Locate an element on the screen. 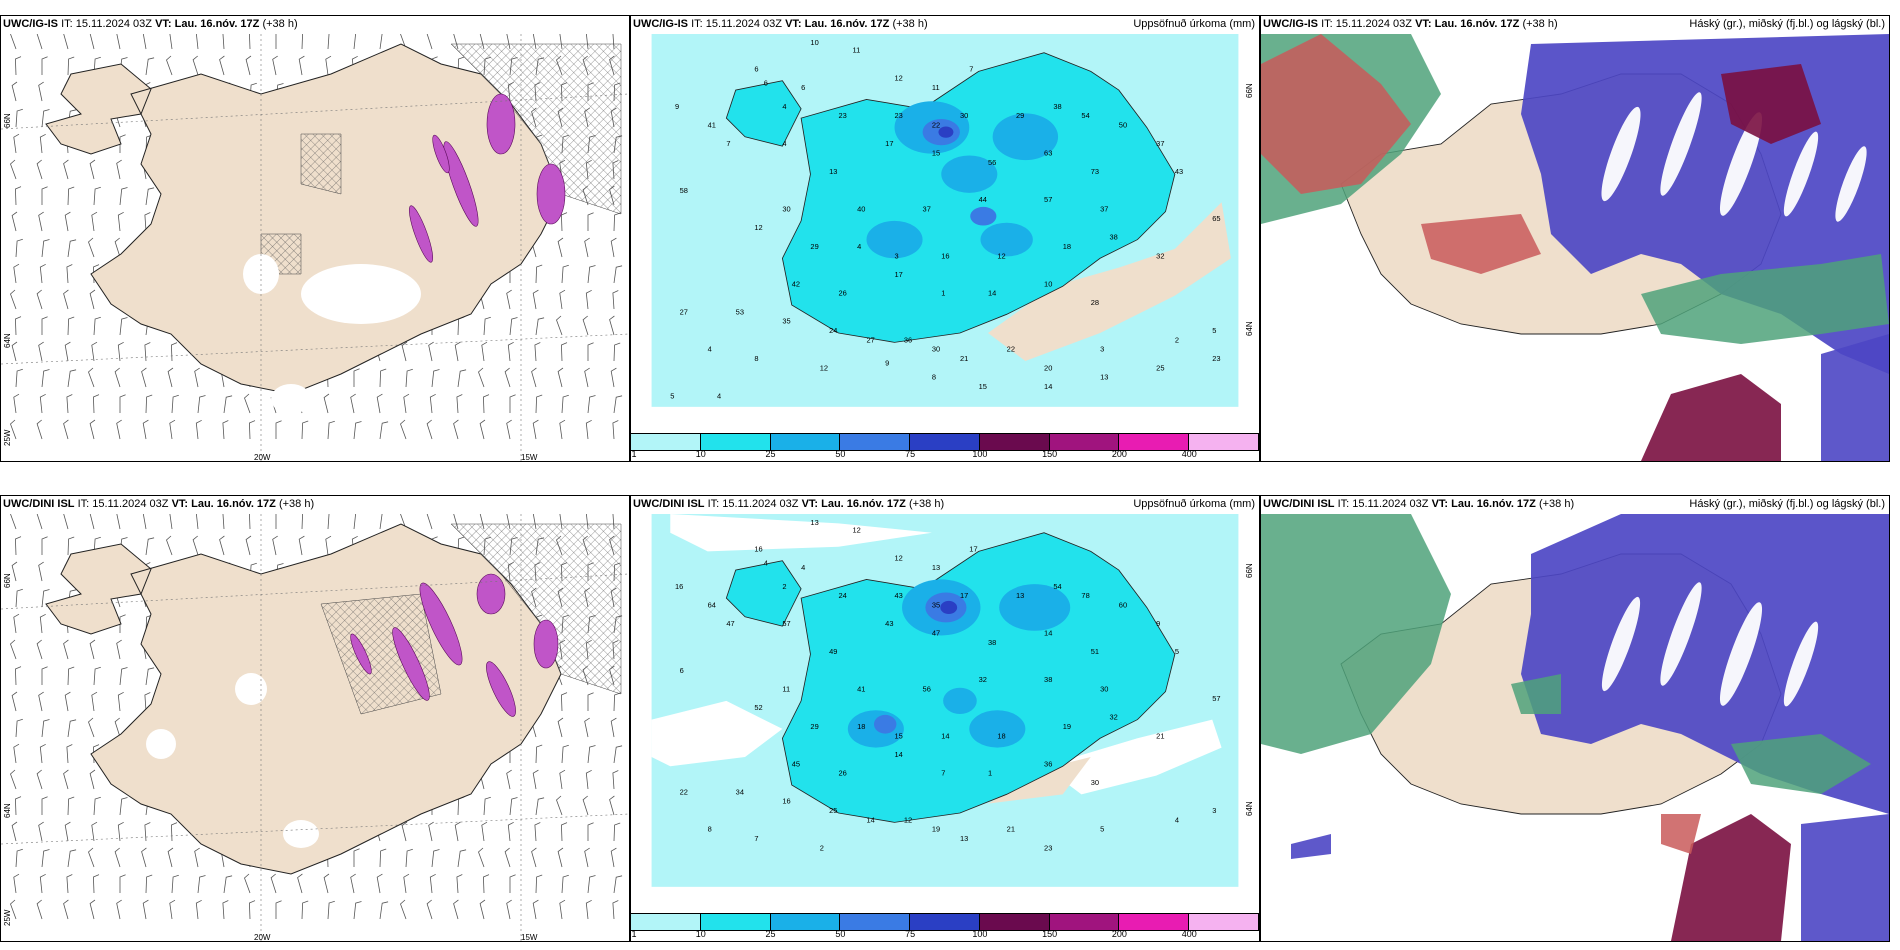 The image size is (1900, 950). precip-value: 21 is located at coordinates (1160, 735).